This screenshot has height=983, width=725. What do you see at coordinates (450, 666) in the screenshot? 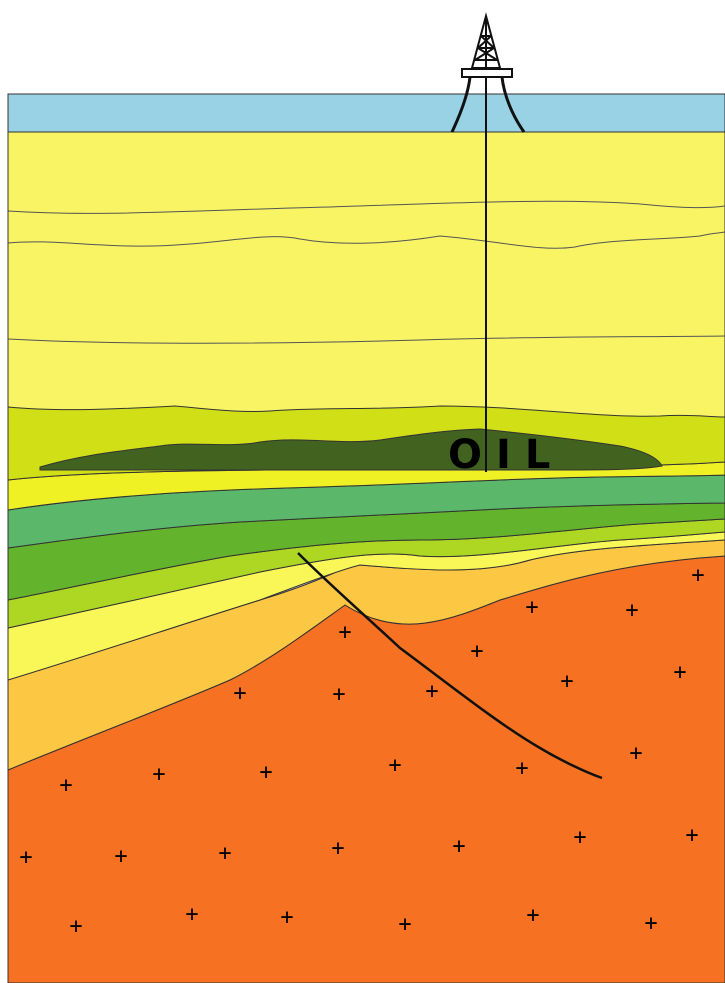
I see `fault-line` at bounding box center [450, 666].